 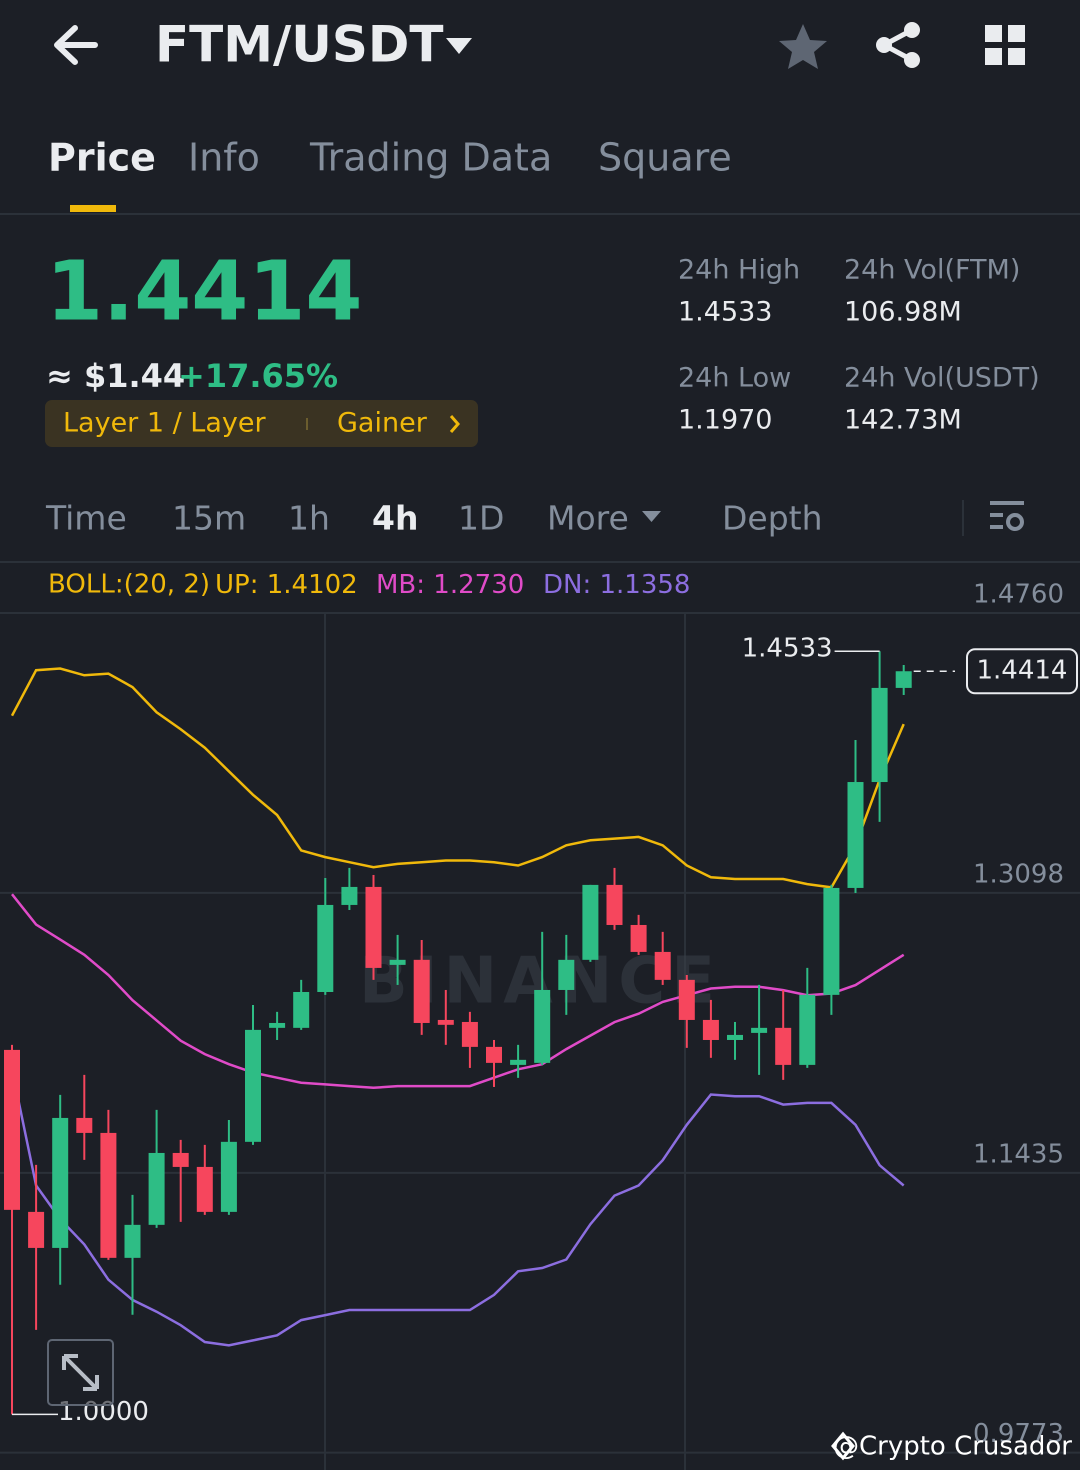 I want to click on y-tick-label: 0.9773, so click(x=1018, y=1434).